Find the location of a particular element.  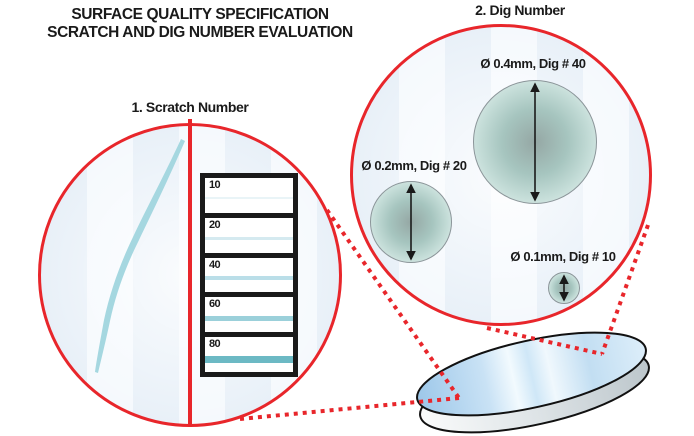

scratch-row-20: 20 is located at coordinates (249, 235).